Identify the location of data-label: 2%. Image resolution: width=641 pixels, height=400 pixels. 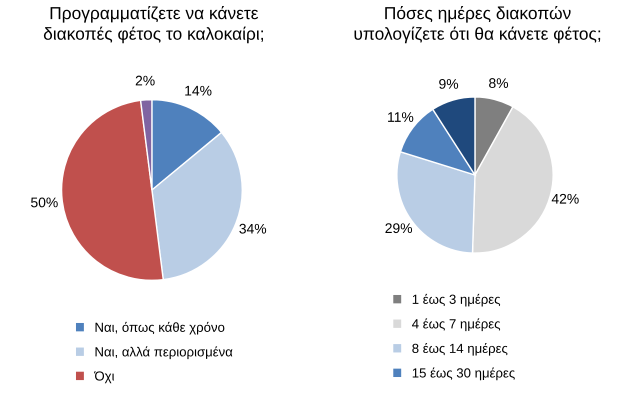
(145, 81).